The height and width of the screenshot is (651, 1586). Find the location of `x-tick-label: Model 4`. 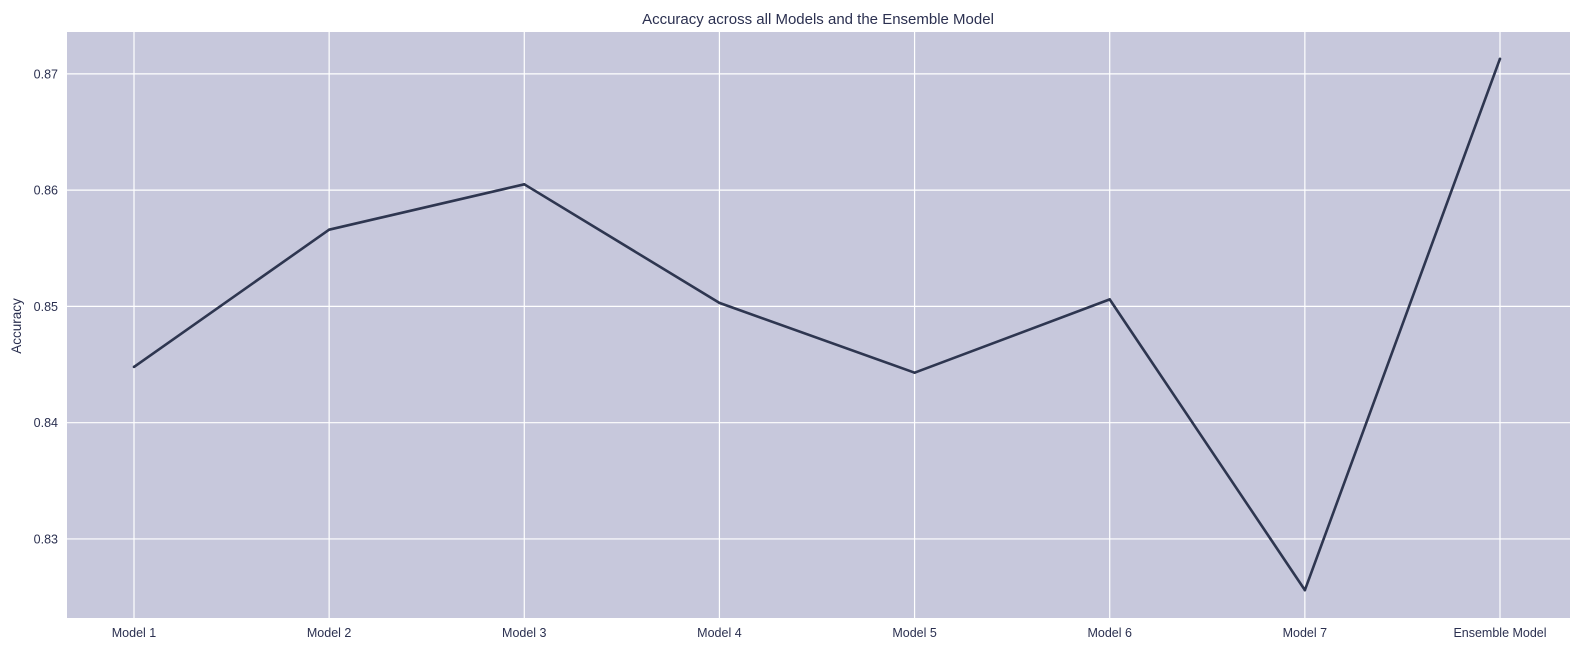

x-tick-label: Model 4 is located at coordinates (719, 633).